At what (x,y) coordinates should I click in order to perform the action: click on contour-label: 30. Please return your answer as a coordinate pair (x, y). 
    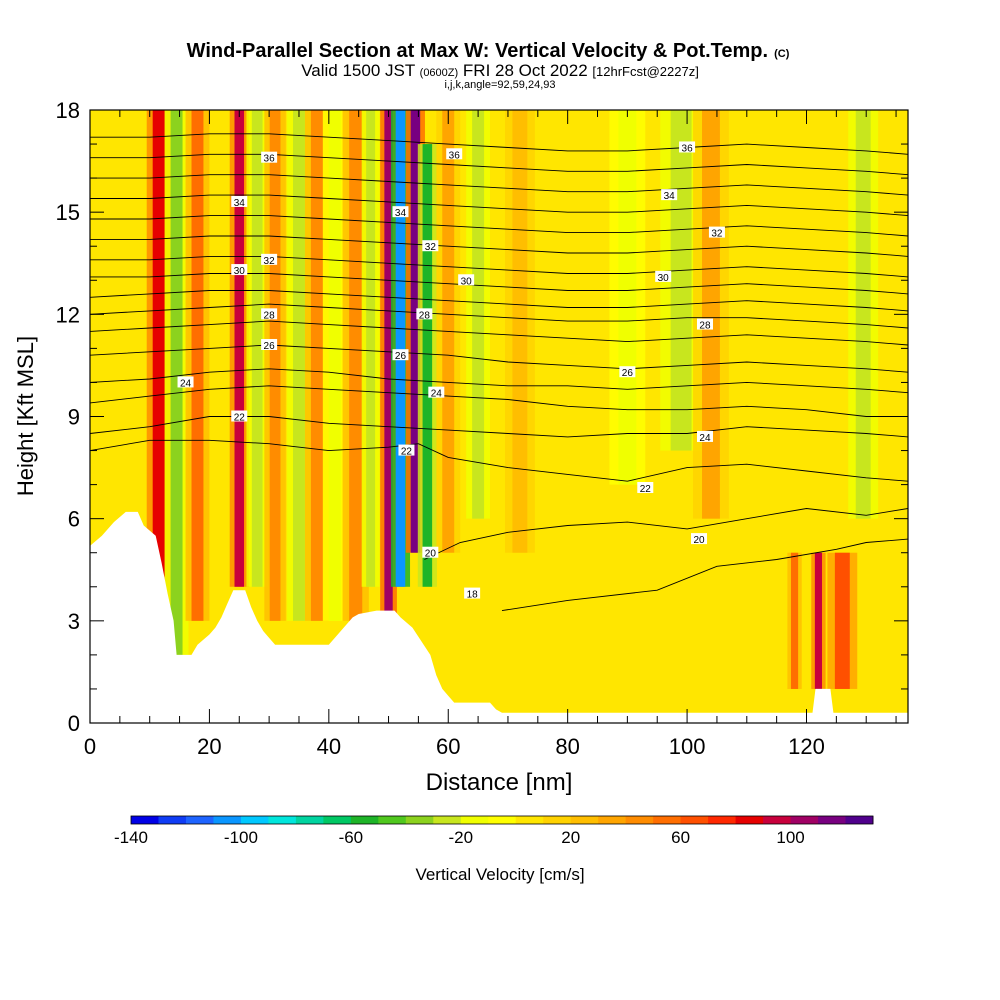
    Looking at the image, I should click on (240, 271).